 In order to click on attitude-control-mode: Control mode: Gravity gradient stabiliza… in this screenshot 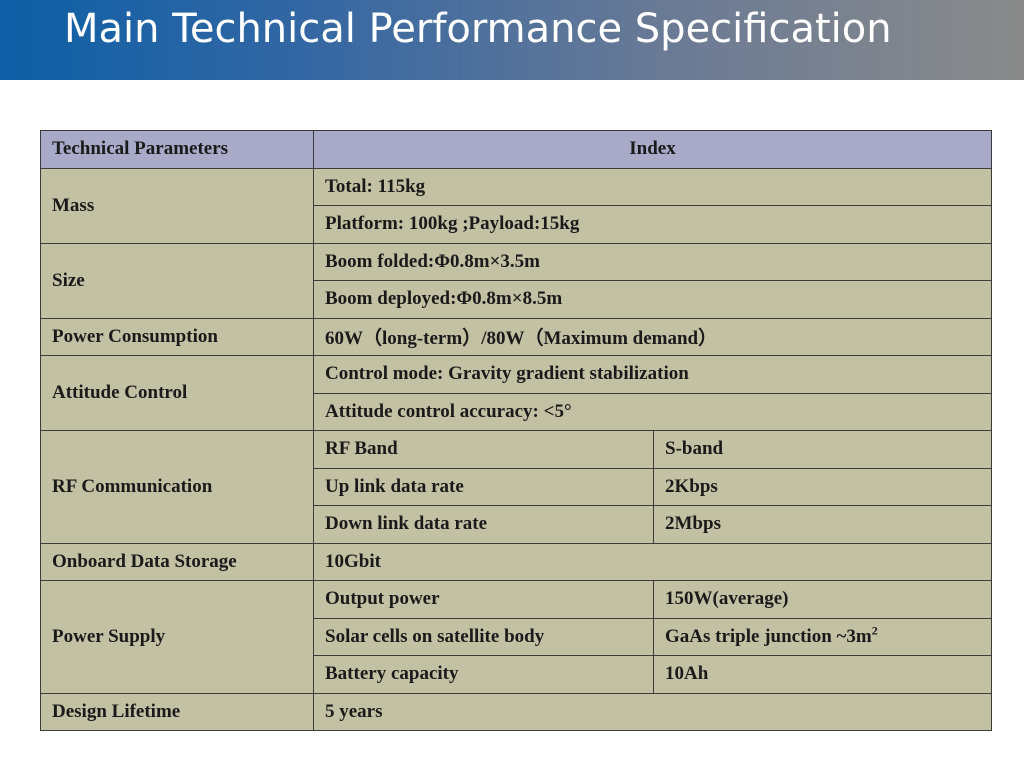, I will do `click(652, 374)`.